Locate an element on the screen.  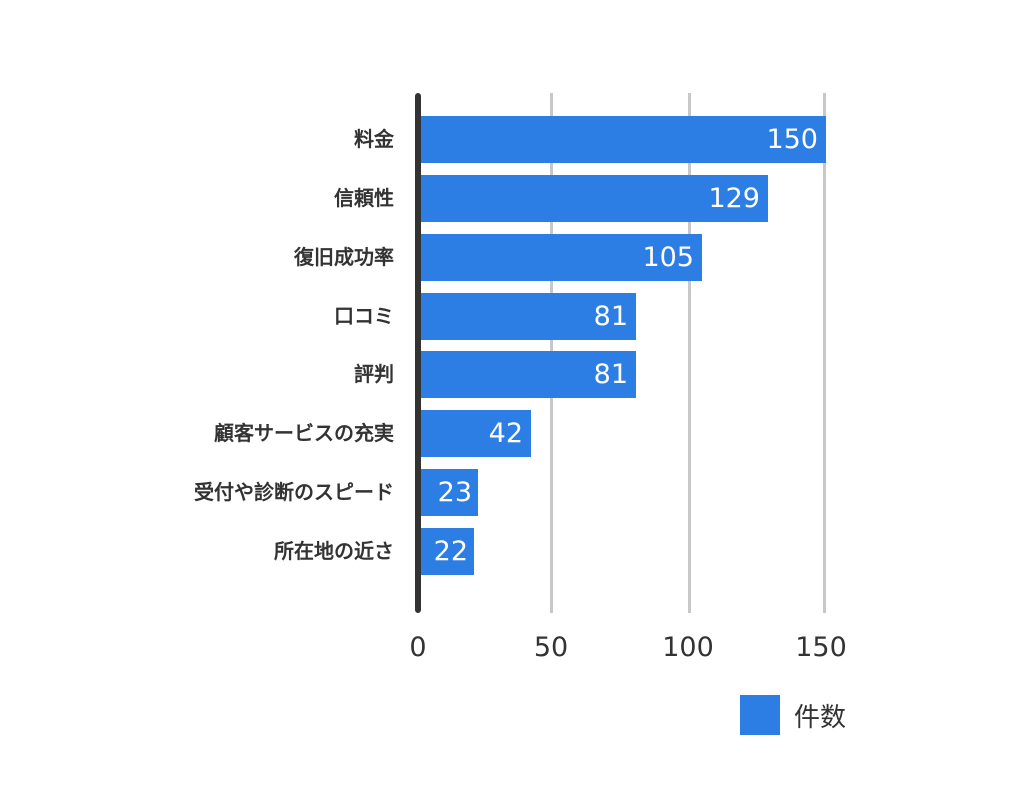
category-label: 顧客サービスの充実 is located at coordinates (304, 433).